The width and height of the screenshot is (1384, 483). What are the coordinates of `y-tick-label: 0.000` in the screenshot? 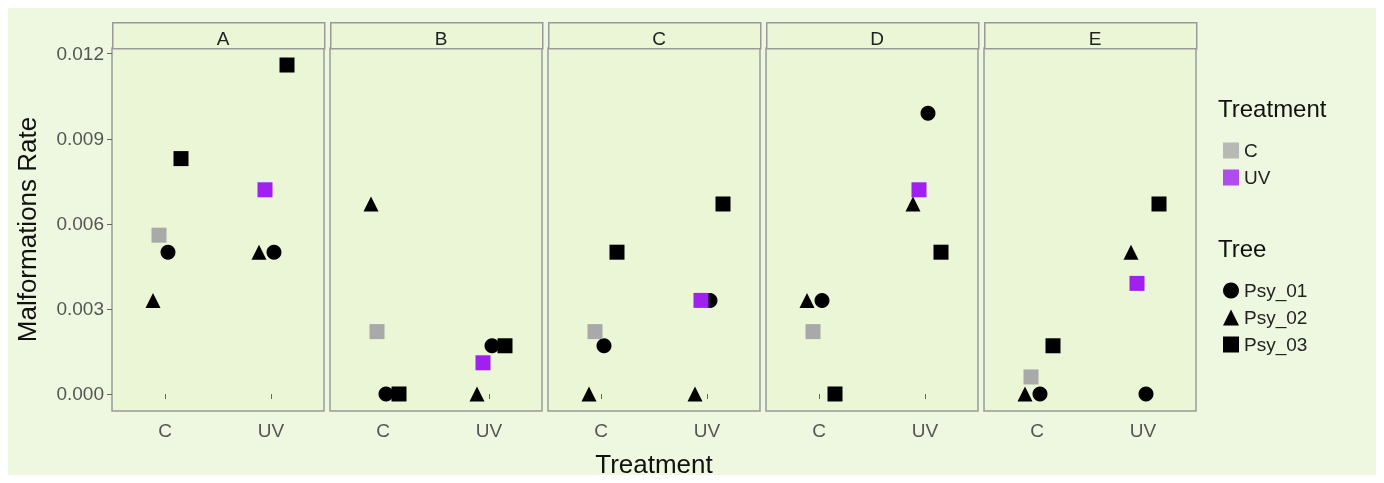 It's located at (80, 394).